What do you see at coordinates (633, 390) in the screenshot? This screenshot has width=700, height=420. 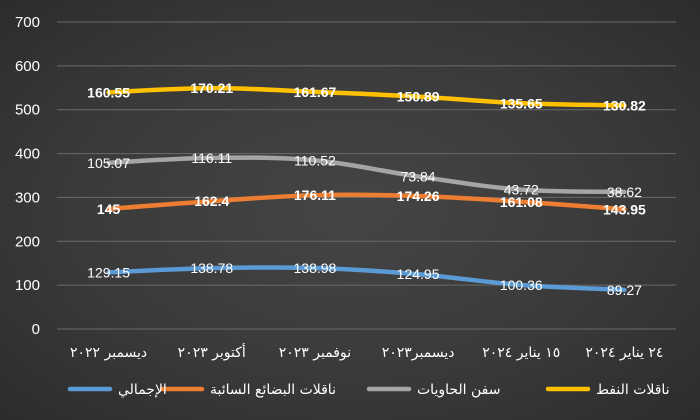 I see `legend-label: ناقلات النفط` at bounding box center [633, 390].